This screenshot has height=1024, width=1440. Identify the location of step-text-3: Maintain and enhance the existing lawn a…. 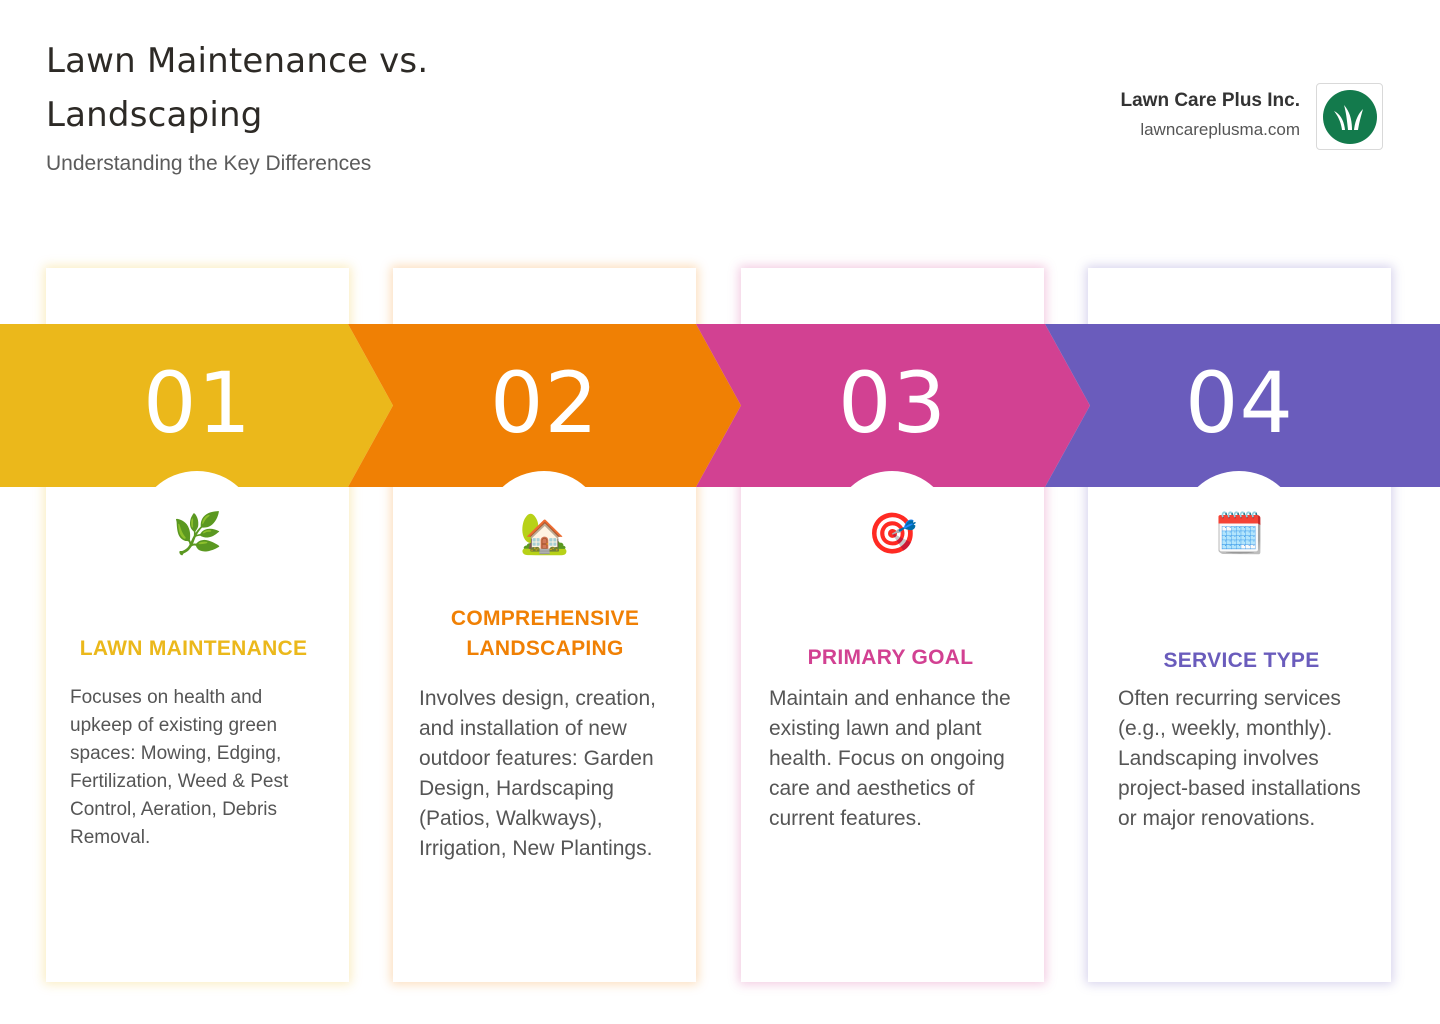
(890, 758).